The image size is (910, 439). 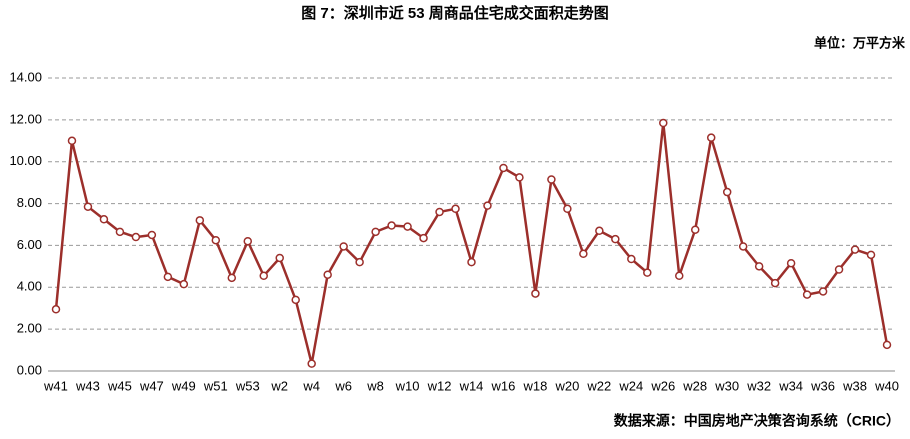 I want to click on x-tick-label: w26, so click(x=662, y=385).